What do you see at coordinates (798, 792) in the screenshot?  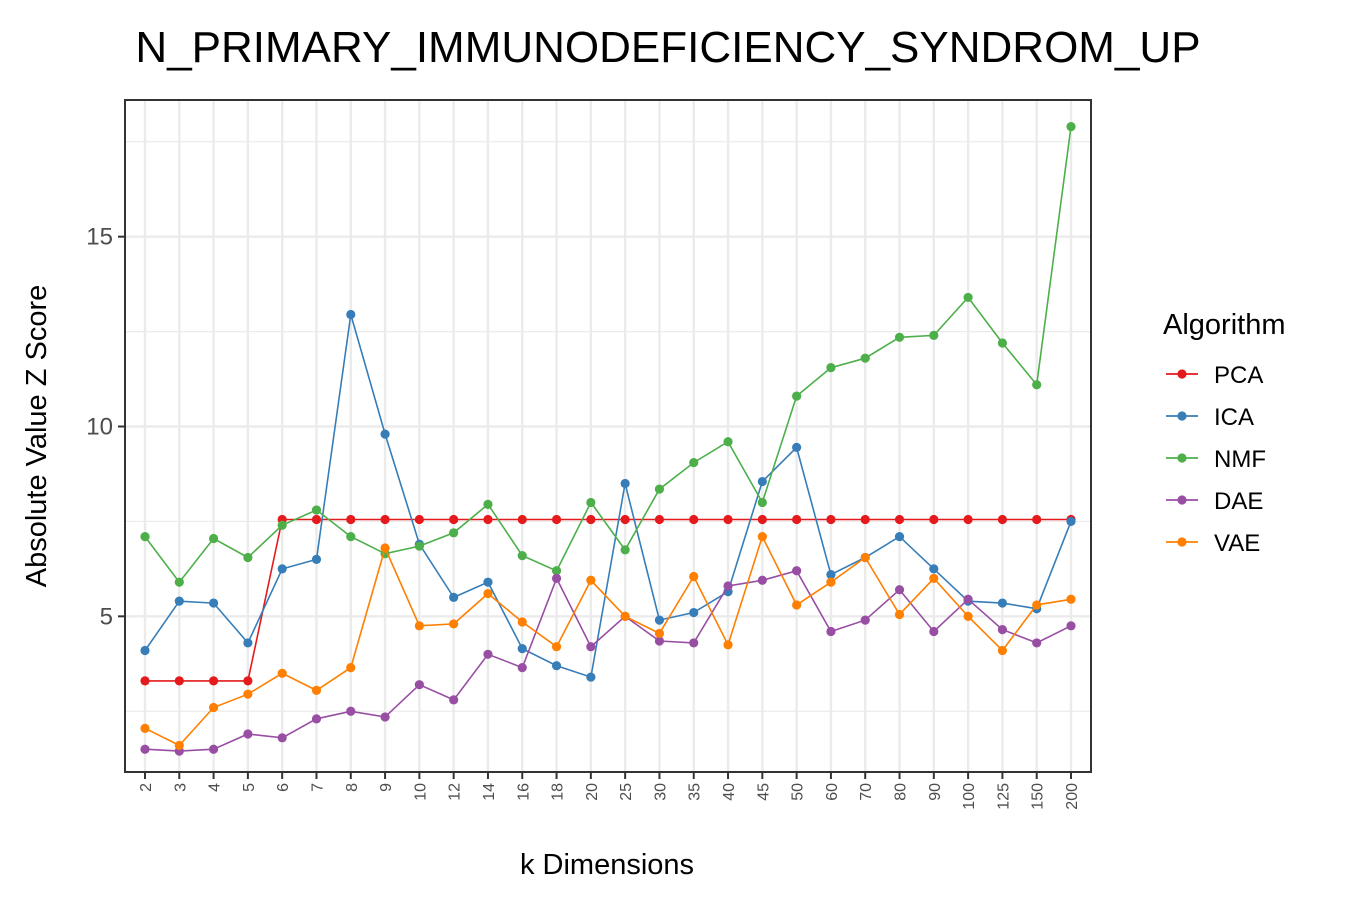 I see `x-tick-label: 50` at bounding box center [798, 792].